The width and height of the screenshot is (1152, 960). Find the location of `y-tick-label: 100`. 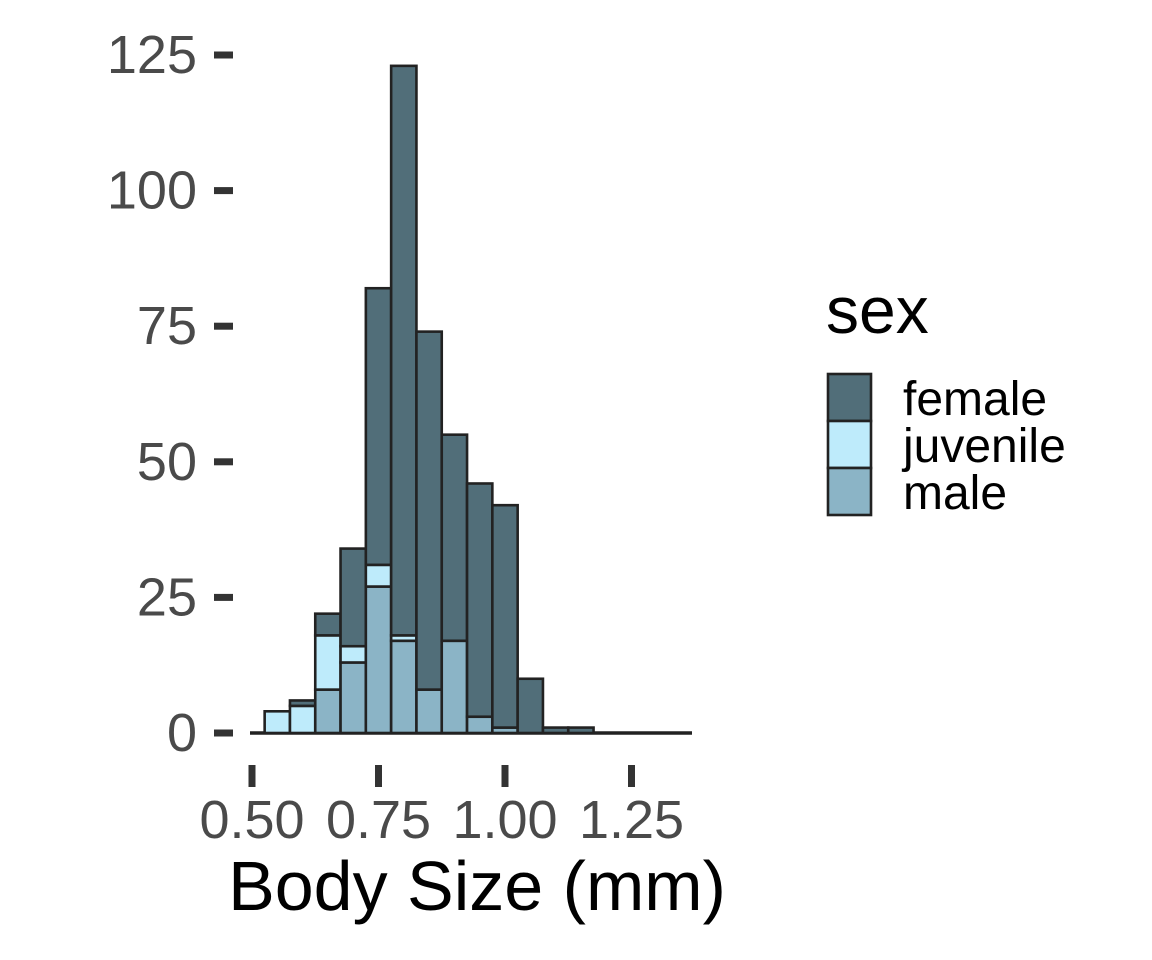

y-tick-label: 100 is located at coordinates (152, 191).